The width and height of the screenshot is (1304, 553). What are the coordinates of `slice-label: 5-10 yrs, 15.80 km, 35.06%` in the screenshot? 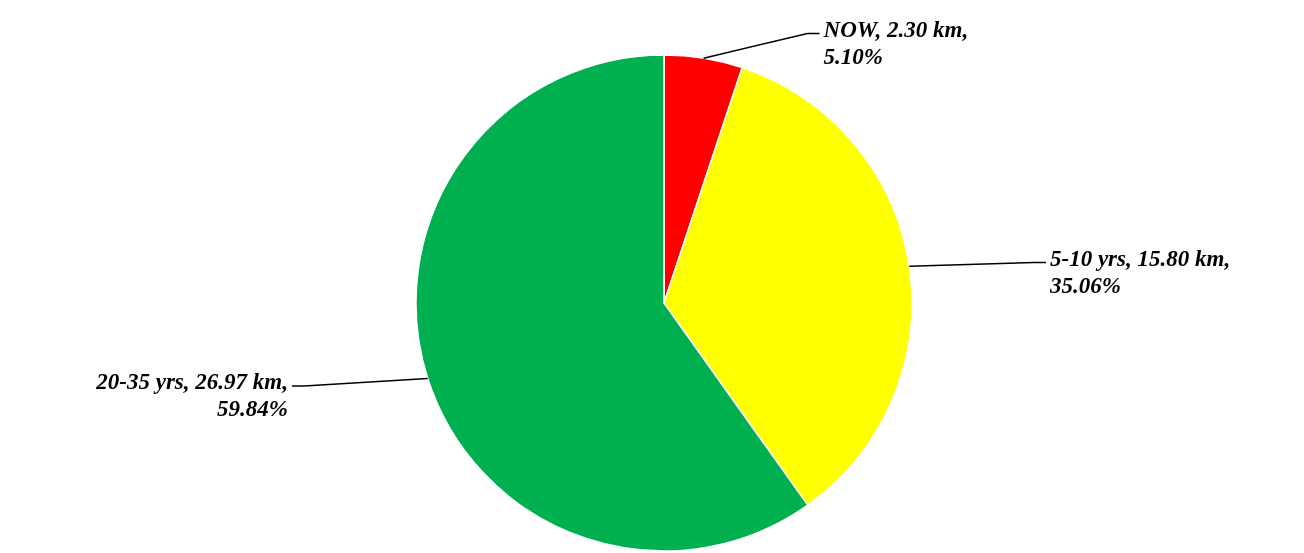 It's located at (1139, 271).